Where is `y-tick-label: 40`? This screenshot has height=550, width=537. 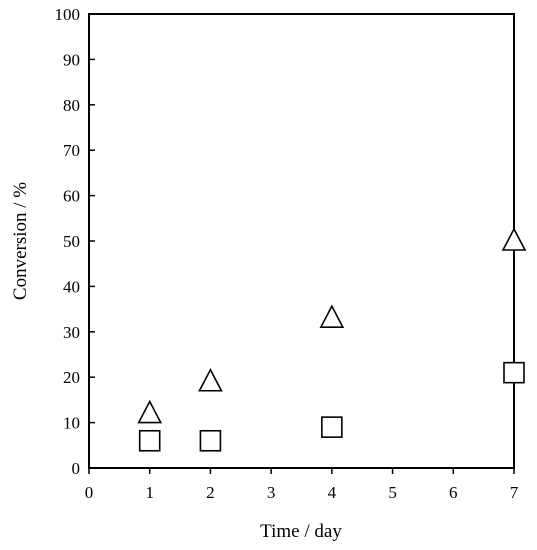
y-tick-label: 40 is located at coordinates (71, 286).